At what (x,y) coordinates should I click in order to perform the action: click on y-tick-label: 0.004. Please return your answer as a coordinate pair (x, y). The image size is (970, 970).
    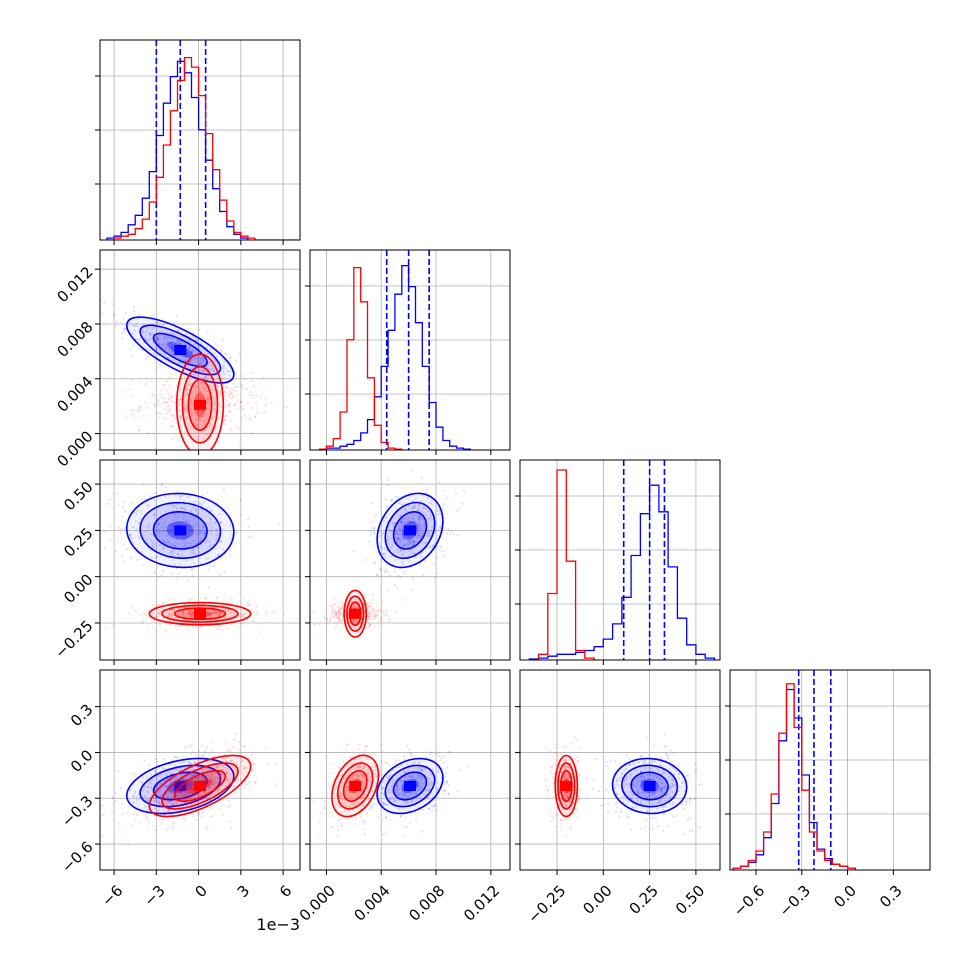
    Looking at the image, I should click on (74, 394).